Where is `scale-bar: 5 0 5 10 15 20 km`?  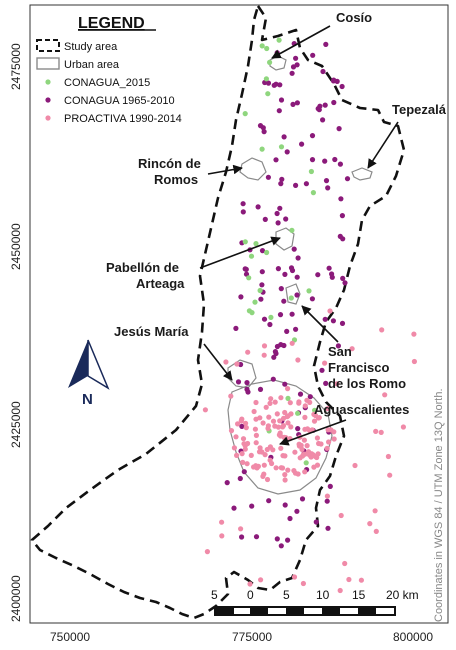 scale-bar: 5 0 5 10 15 20 km is located at coordinates (315, 602).